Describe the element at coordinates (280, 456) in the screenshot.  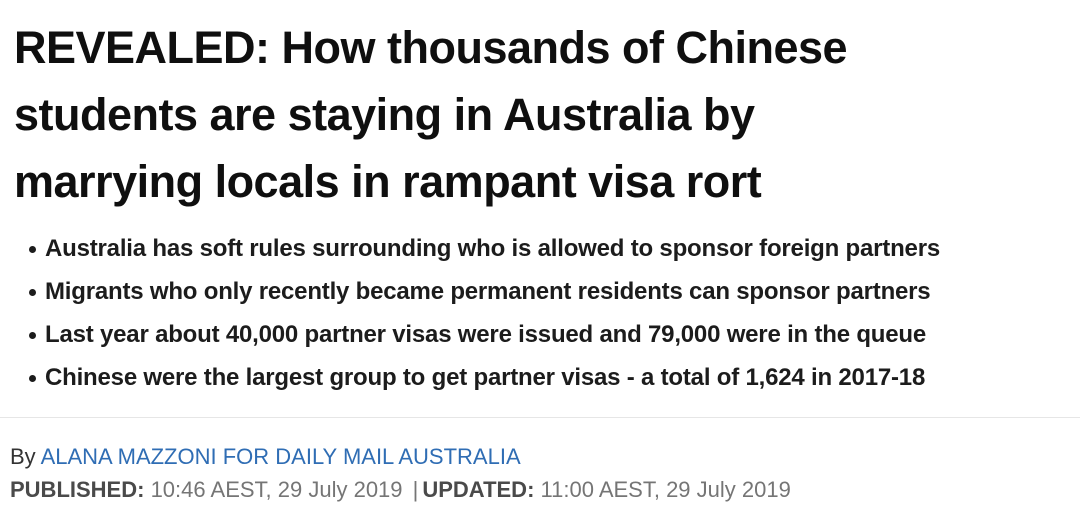
I see `author-link: ALANA MAZZONI FOR DAILY MAIL AUSTRALIA` at that location.